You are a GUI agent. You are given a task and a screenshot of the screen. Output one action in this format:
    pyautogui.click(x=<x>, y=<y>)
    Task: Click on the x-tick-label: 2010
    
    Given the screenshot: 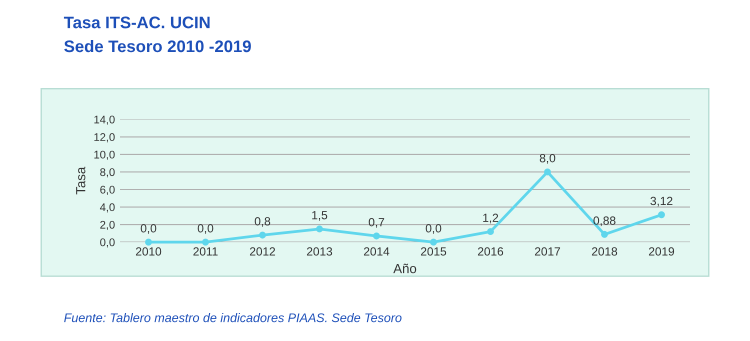 What is the action you would take?
    pyautogui.click(x=149, y=251)
    